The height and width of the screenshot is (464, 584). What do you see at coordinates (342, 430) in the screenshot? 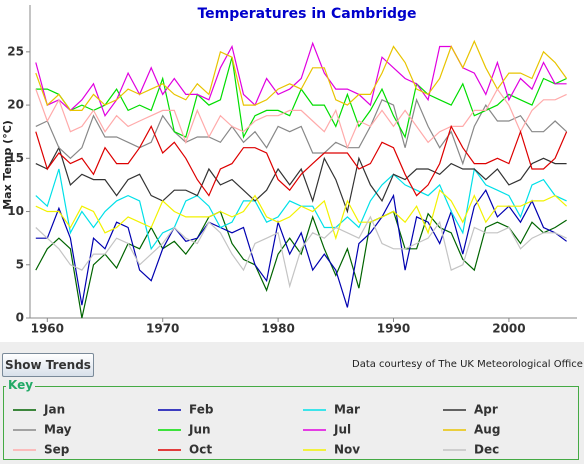
I see `legend-label: Jul` at bounding box center [342, 430].